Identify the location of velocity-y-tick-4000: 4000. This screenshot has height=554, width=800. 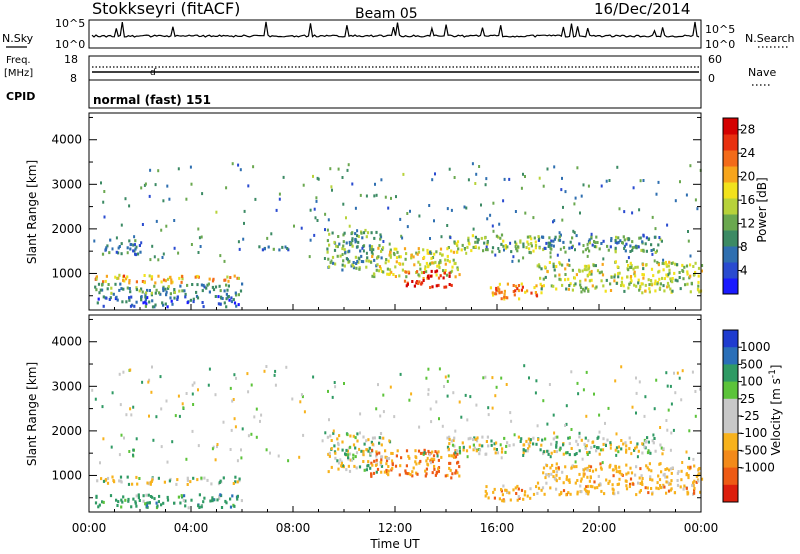
(66, 342).